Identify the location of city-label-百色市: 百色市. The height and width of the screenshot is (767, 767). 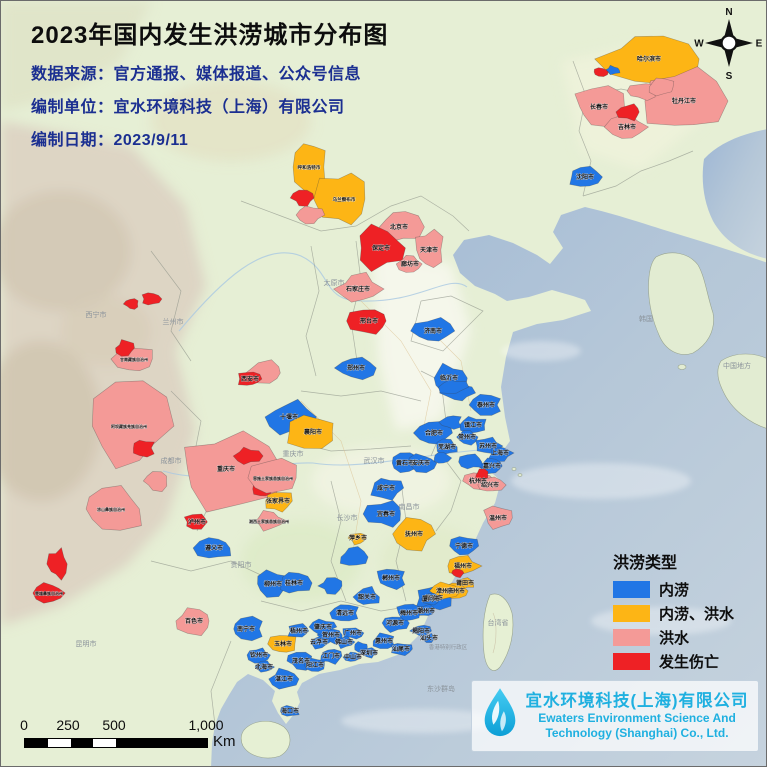
(194, 621).